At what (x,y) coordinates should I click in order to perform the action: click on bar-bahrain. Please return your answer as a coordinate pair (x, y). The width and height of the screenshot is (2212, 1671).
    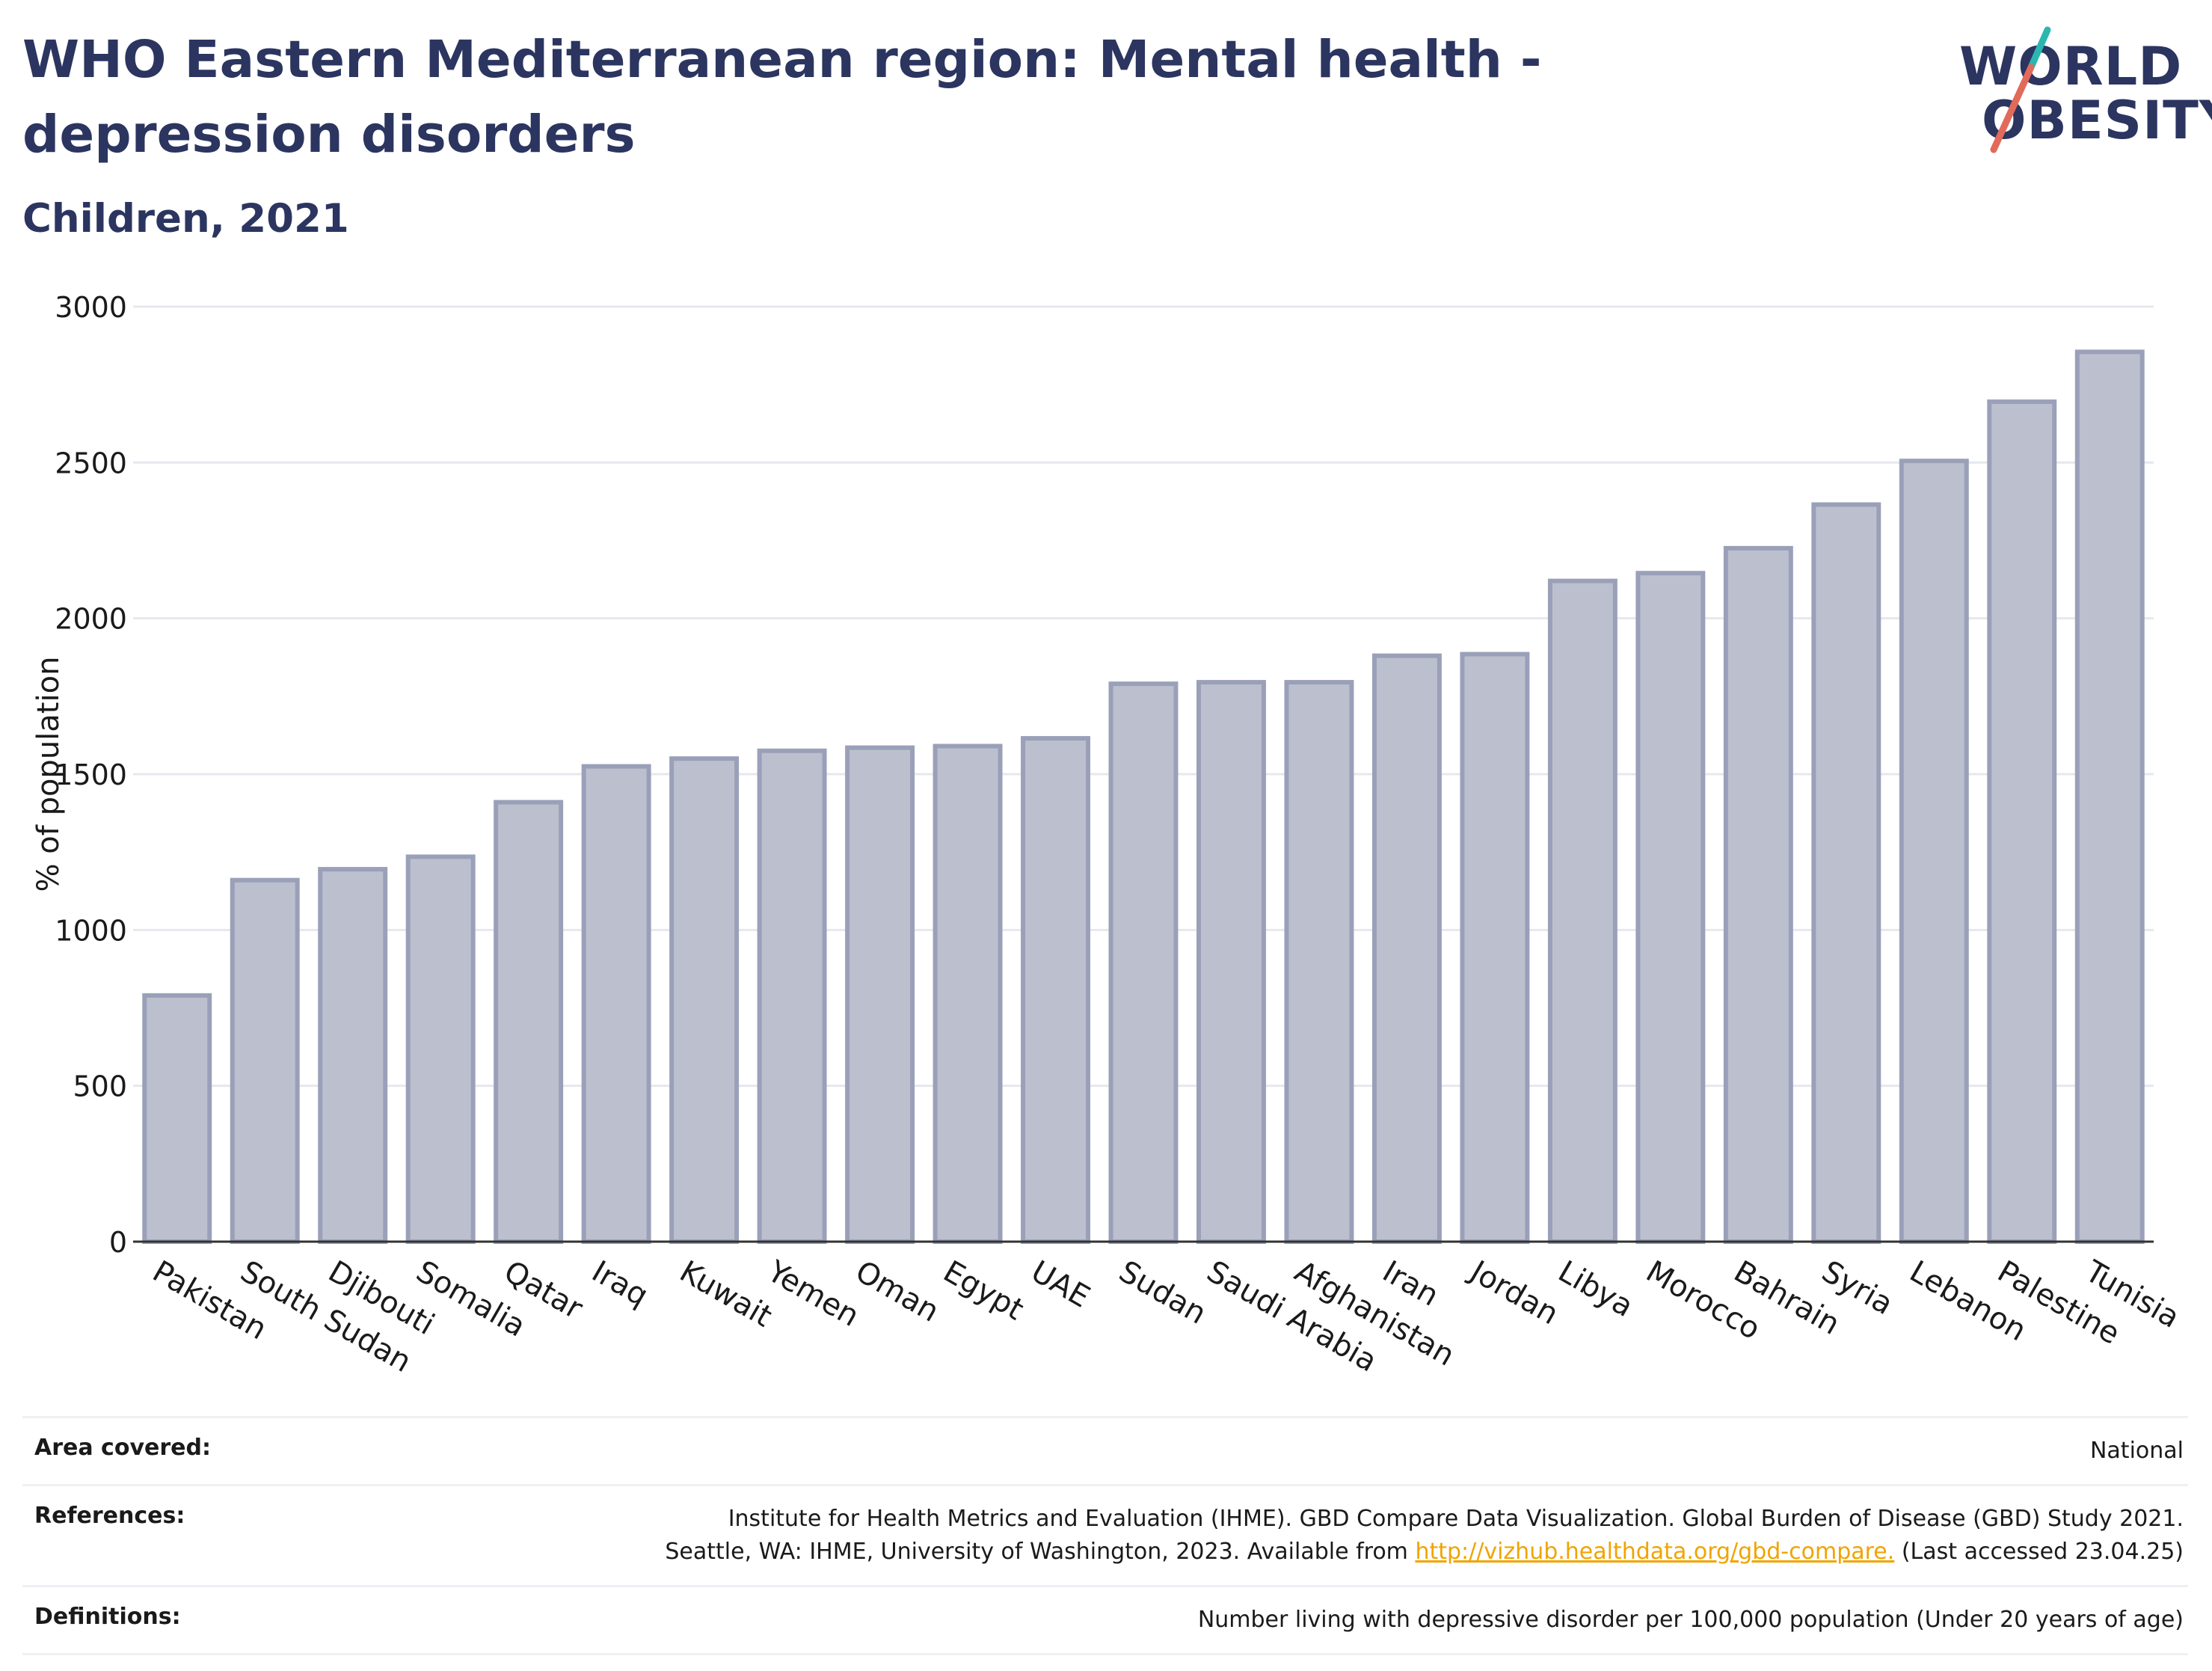
    Looking at the image, I should click on (1758, 894).